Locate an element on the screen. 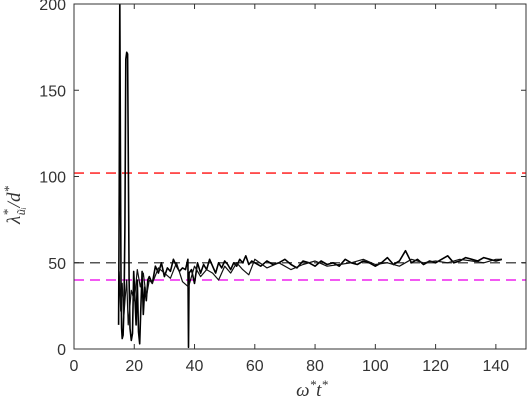 This screenshot has width=530, height=403. x-tick-label: 120 is located at coordinates (435, 366).